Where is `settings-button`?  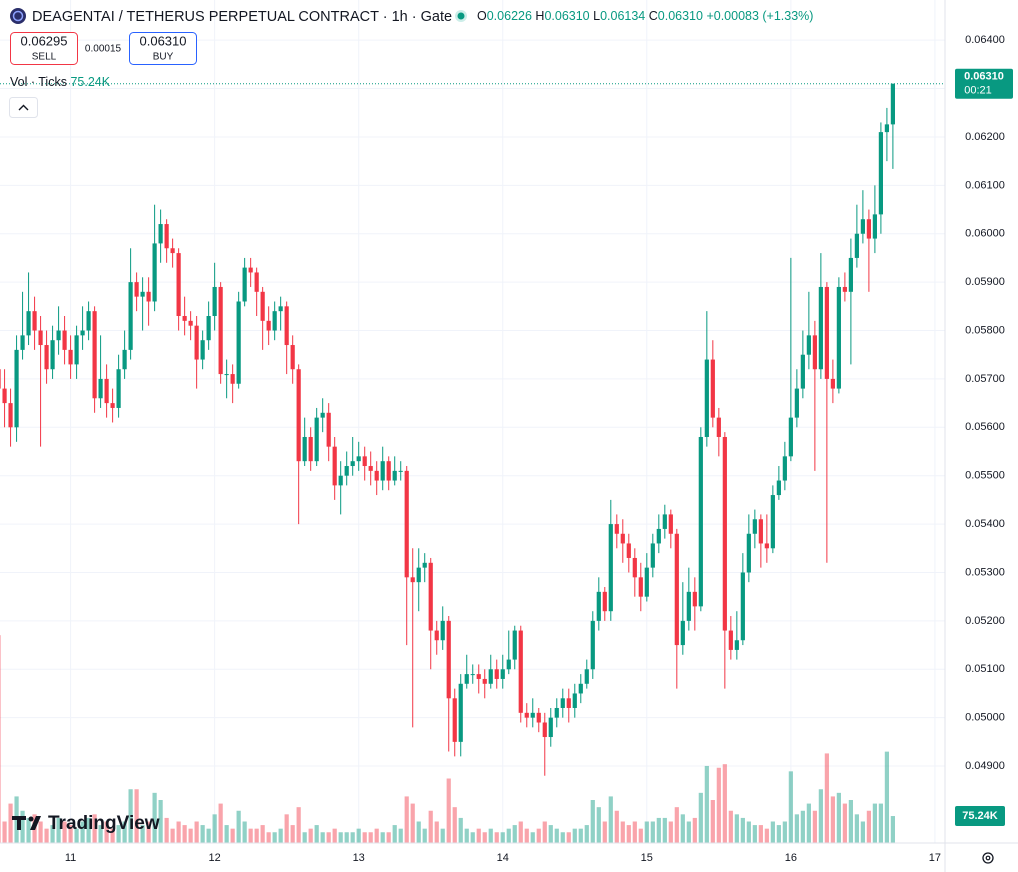
settings-button is located at coordinates (988, 858).